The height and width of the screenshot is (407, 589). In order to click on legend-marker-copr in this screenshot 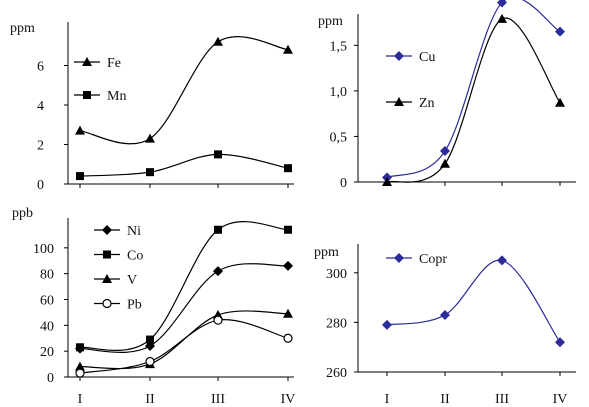, I will do `click(399, 258)`.